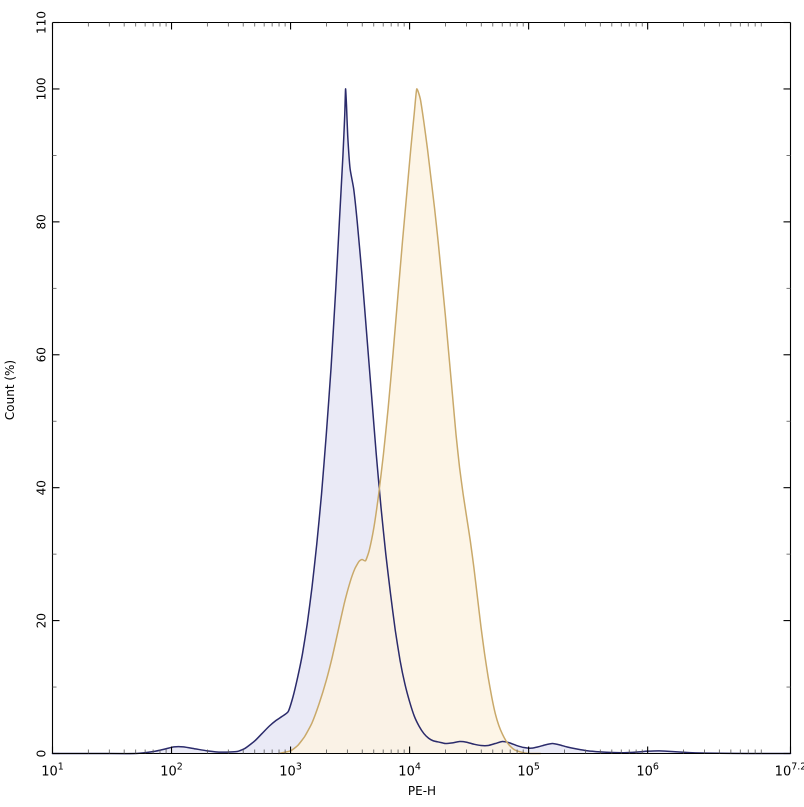  What do you see at coordinates (10, 390) in the screenshot?
I see `y-axis-title: Count (%)` at bounding box center [10, 390].